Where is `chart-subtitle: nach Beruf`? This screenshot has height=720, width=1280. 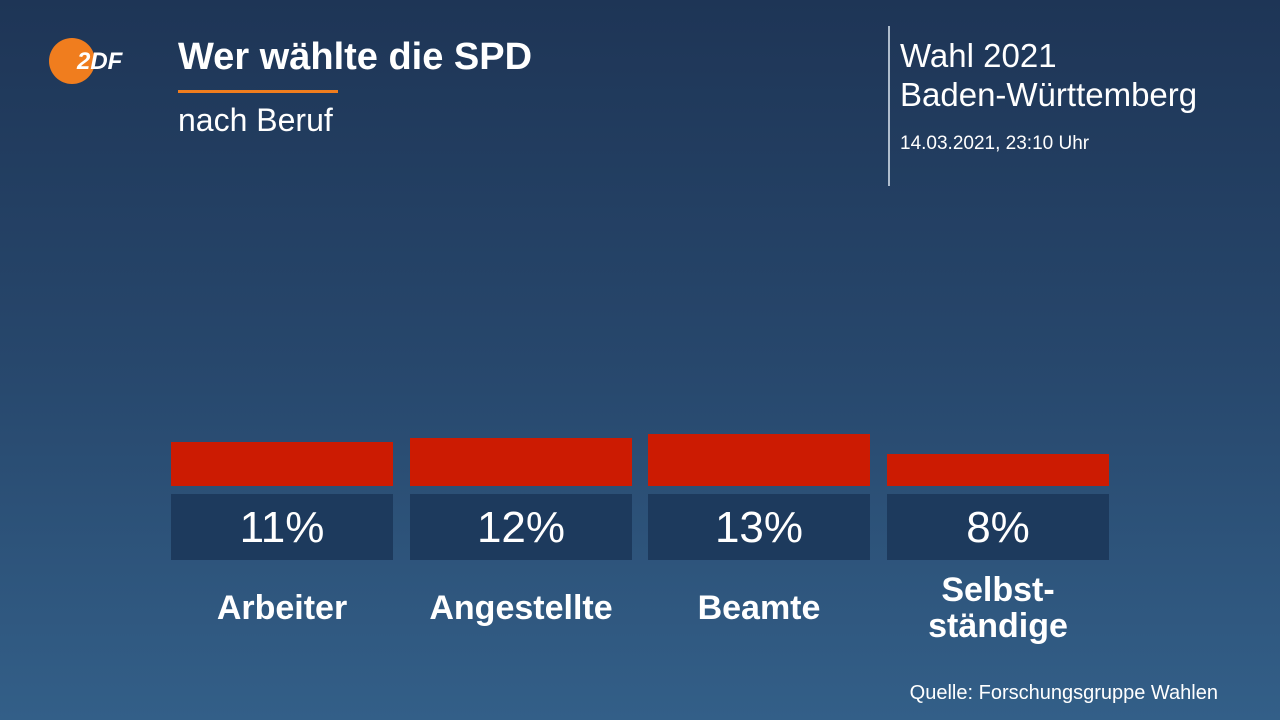 chart-subtitle: nach Beruf is located at coordinates (255, 120).